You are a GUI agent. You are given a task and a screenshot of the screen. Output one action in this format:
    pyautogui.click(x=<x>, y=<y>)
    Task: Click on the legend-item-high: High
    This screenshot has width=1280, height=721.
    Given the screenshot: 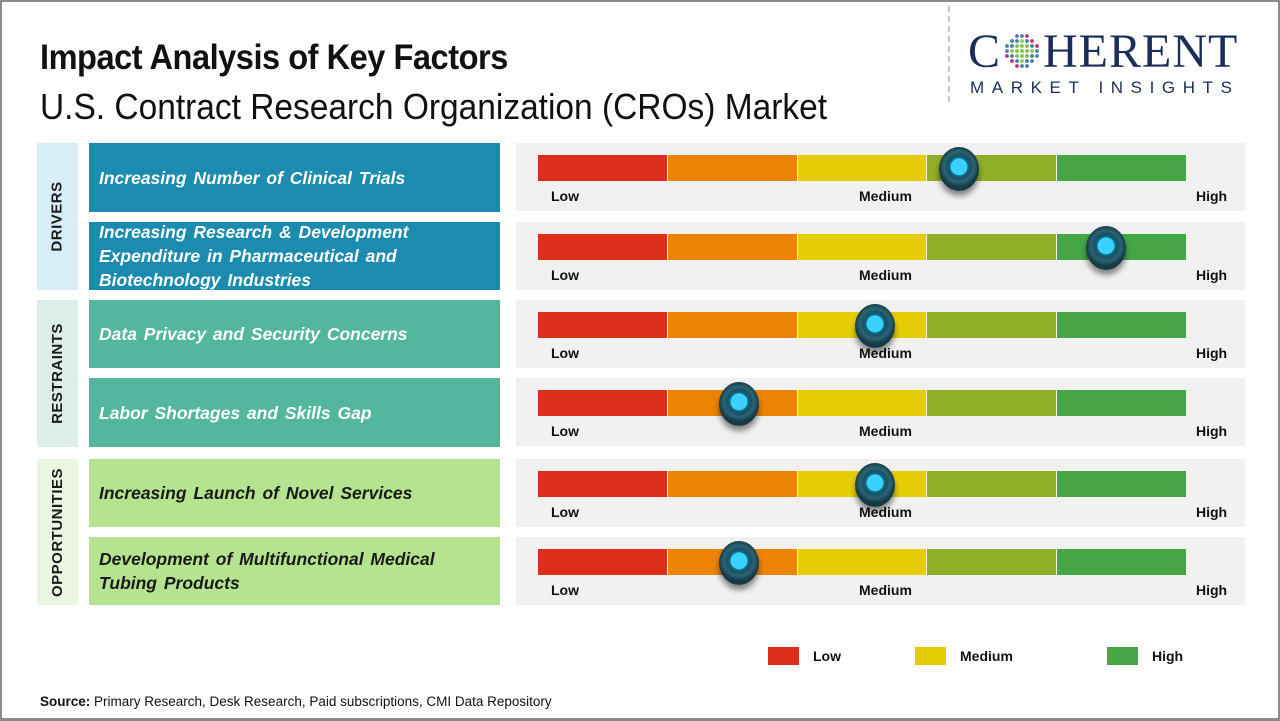 What is the action you would take?
    pyautogui.click(x=1145, y=656)
    